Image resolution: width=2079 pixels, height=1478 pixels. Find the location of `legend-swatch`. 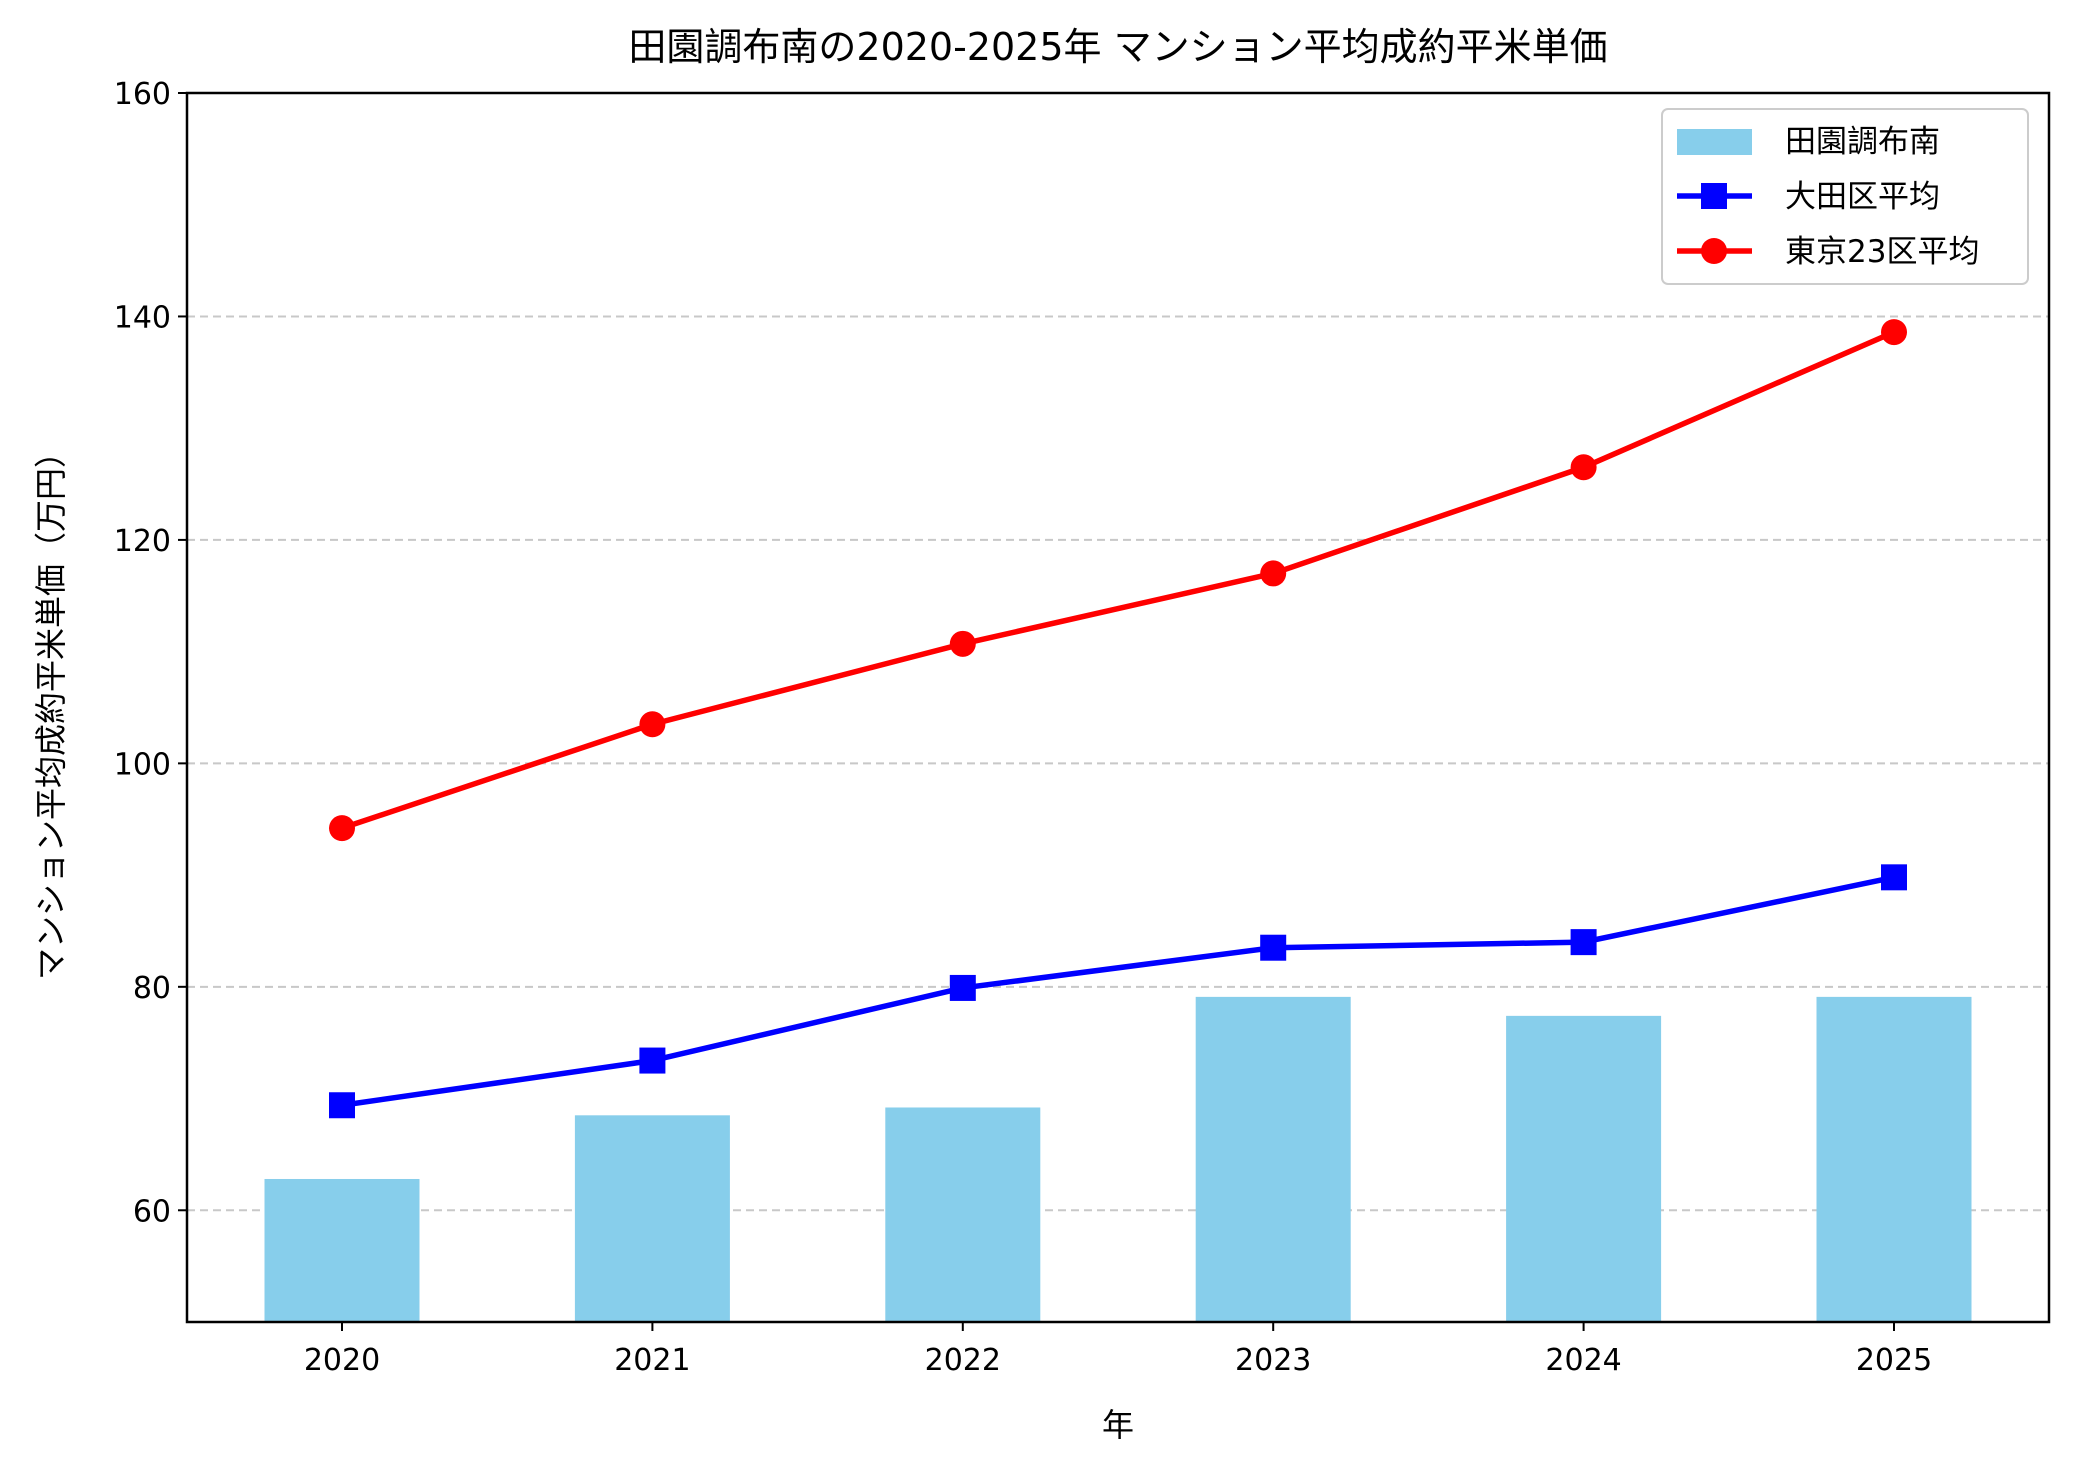

legend-swatch is located at coordinates (1714, 142).